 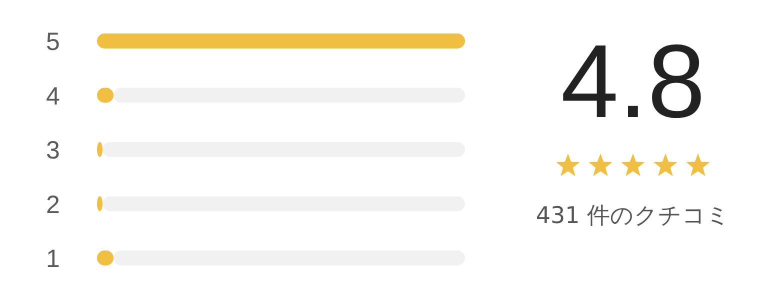 I want to click on y-tick-label: 2, so click(x=53, y=204).